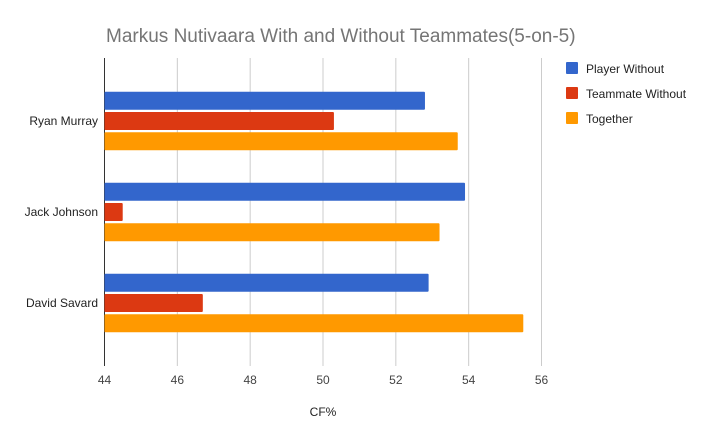  What do you see at coordinates (62, 303) in the screenshot?
I see `category-label: David Savard` at bounding box center [62, 303].